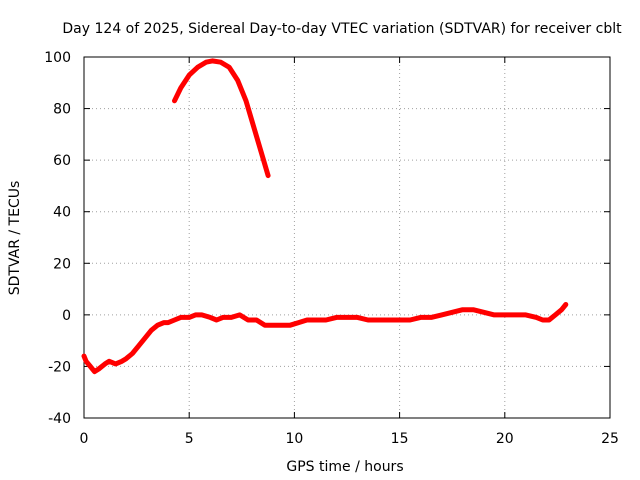 The height and width of the screenshot is (480, 640). Describe the element at coordinates (400, 439) in the screenshot. I see `x-tick-label: 15` at that location.